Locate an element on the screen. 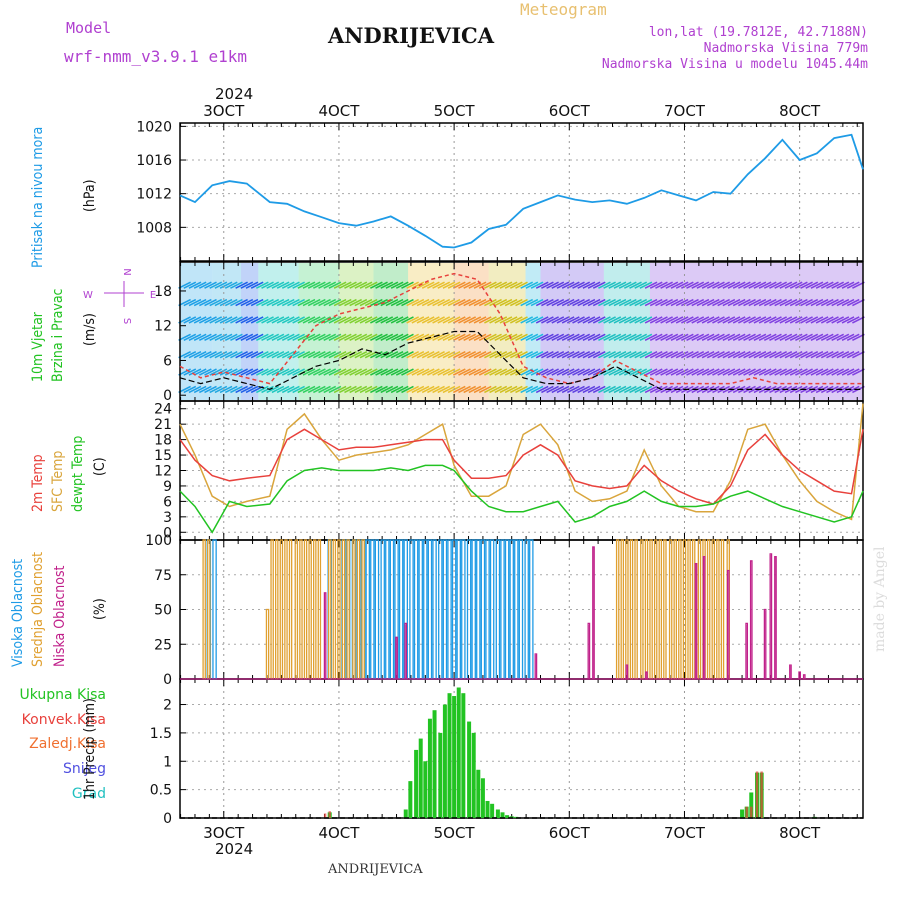  total-rain-bar is located at coordinates (410, 799).